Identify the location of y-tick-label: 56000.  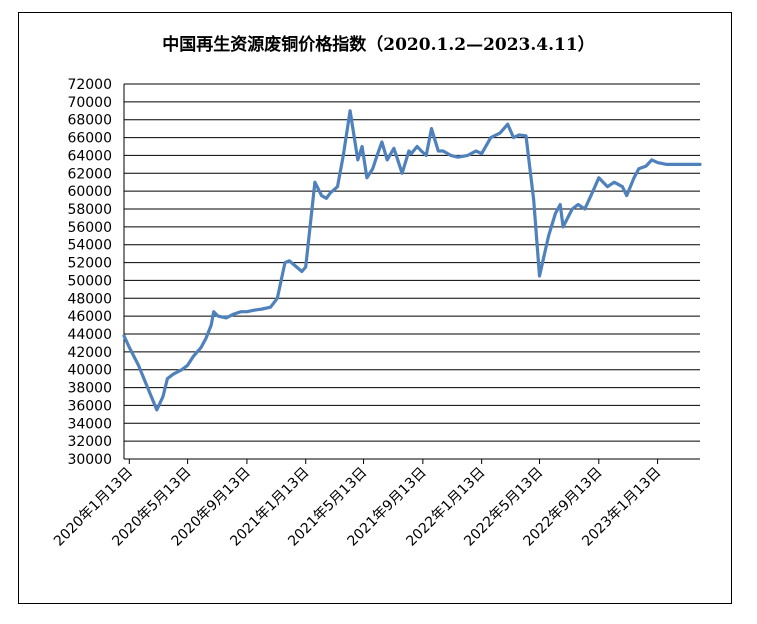
(89, 228).